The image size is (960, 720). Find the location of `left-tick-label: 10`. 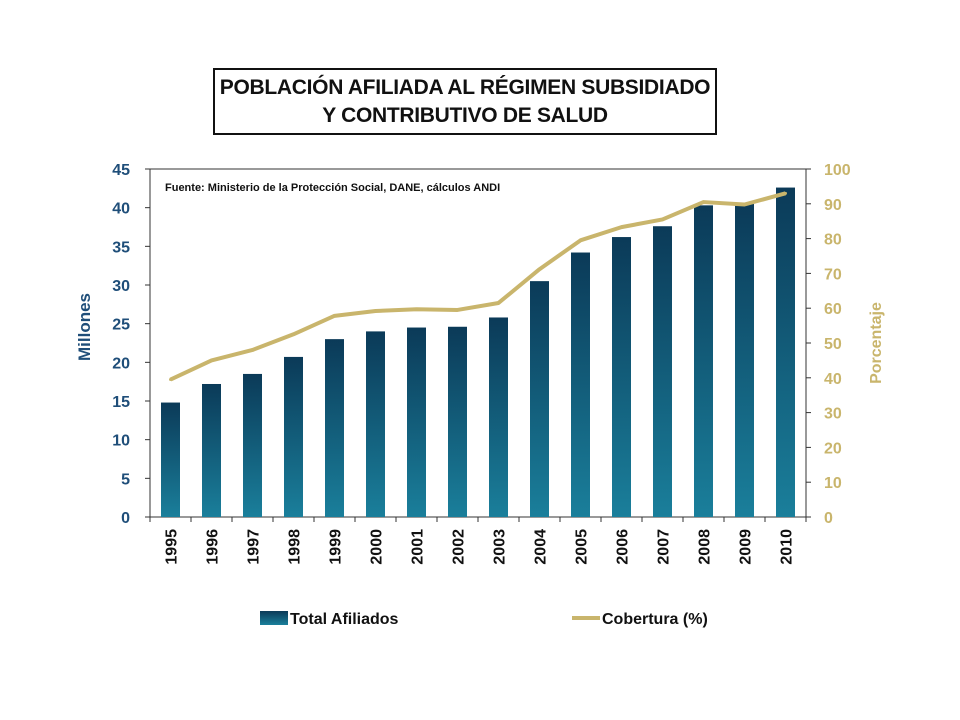

left-tick-label: 10 is located at coordinates (121, 441).